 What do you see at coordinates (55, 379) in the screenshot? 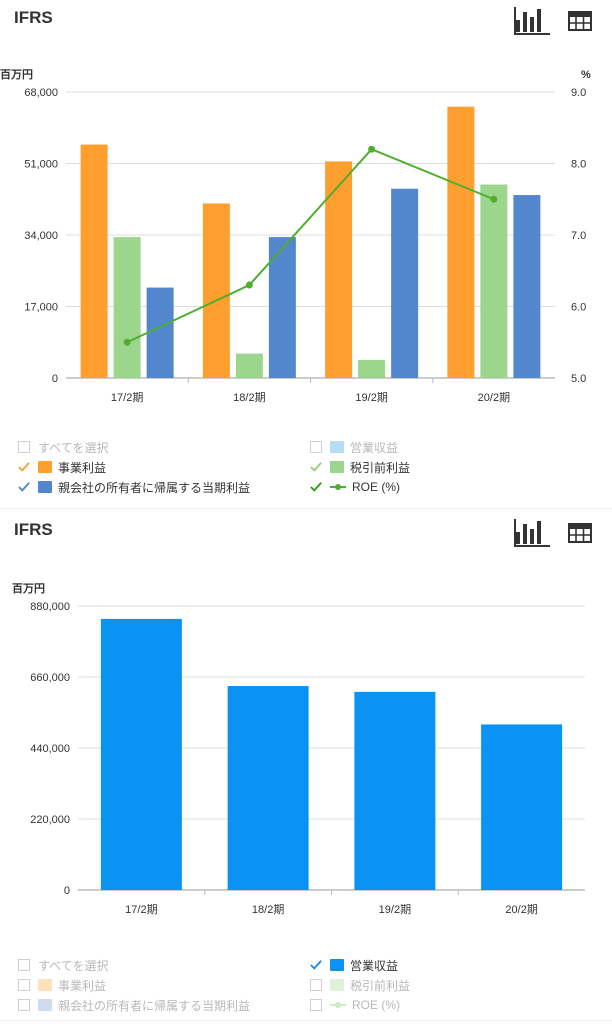
I see `y-tick-label: 0` at bounding box center [55, 379].